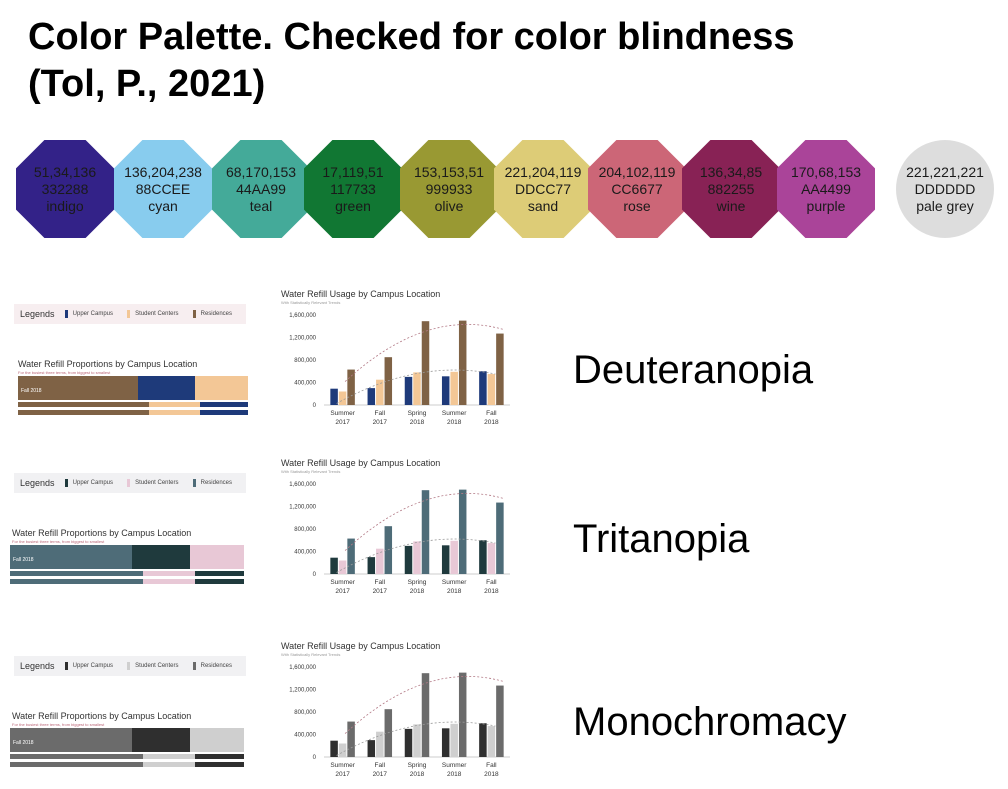 The height and width of the screenshot is (789, 1008). What do you see at coordinates (543, 189) in the screenshot?
I see `swatch-sand: 221,204,119 DDCC77 sand` at bounding box center [543, 189].